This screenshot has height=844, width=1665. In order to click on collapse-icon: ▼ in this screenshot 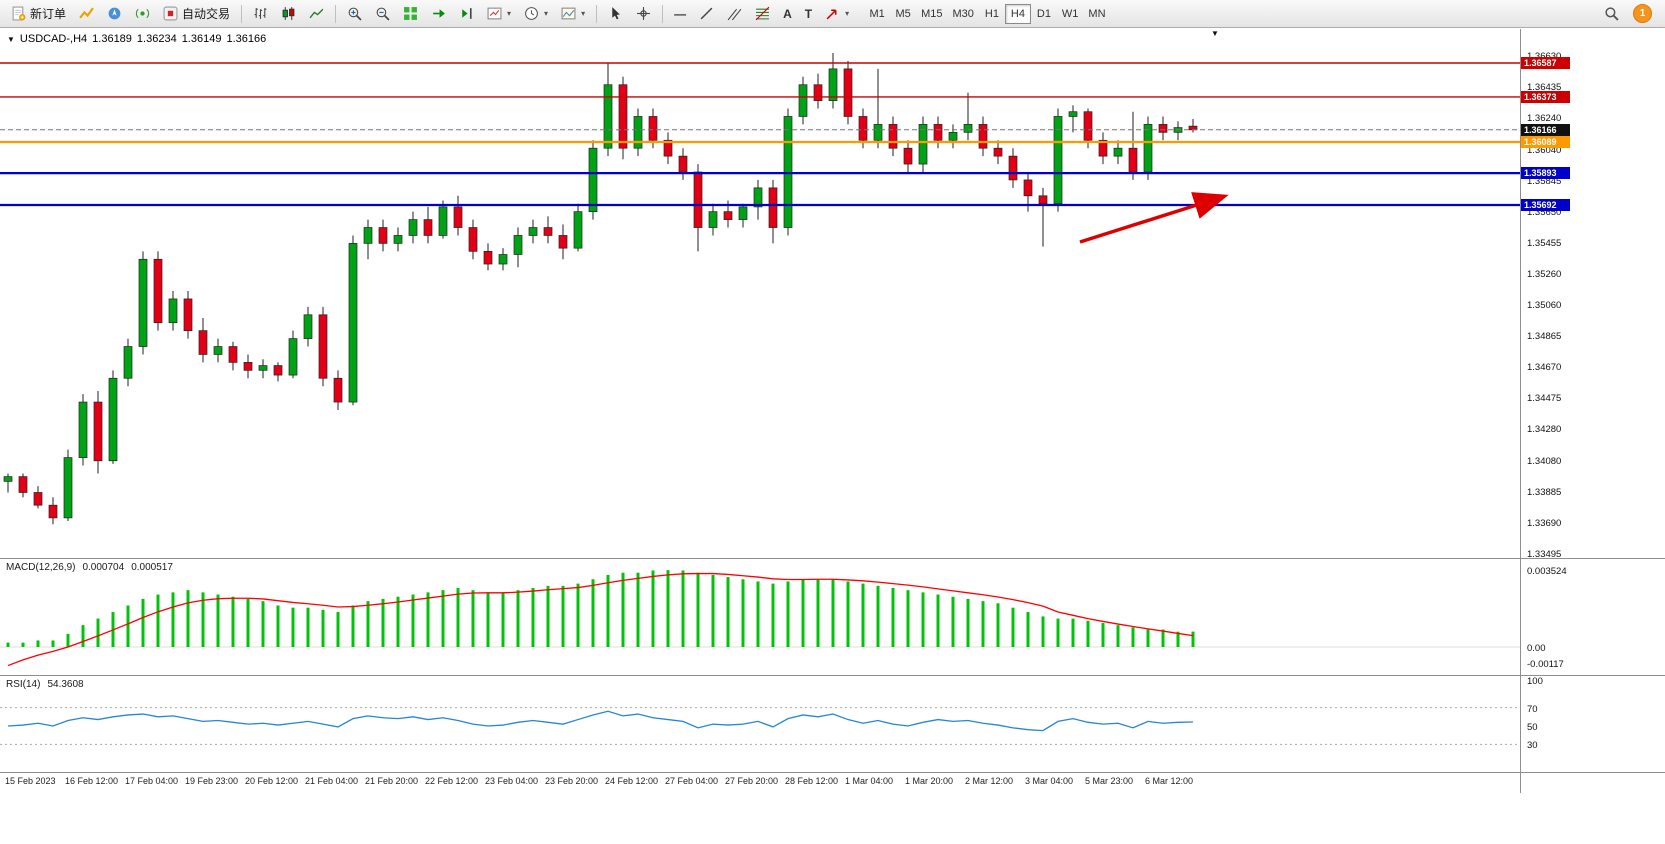, I will do `click(11, 39)`.